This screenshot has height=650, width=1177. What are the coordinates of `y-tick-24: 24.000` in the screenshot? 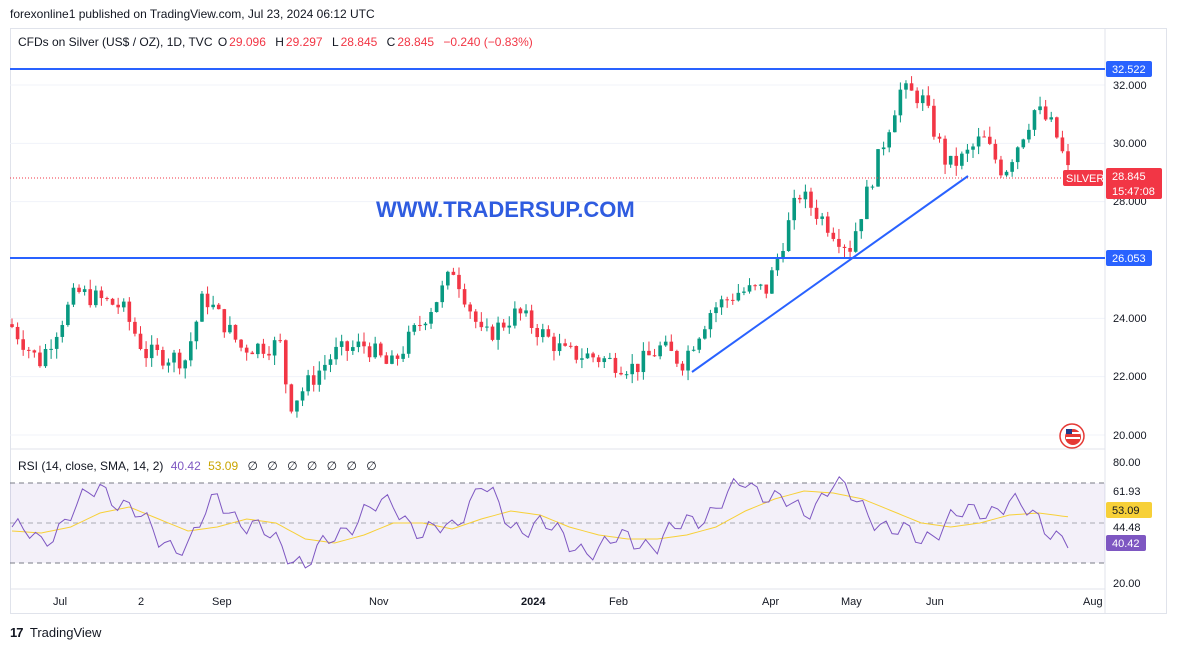 It's located at (1130, 319).